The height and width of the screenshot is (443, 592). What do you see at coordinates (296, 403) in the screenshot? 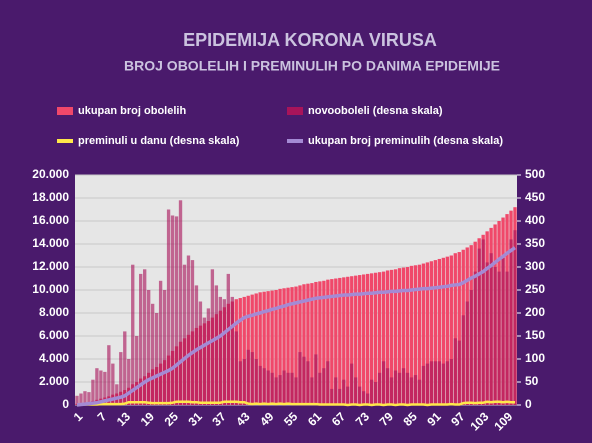
I see `line` at bounding box center [296, 403].